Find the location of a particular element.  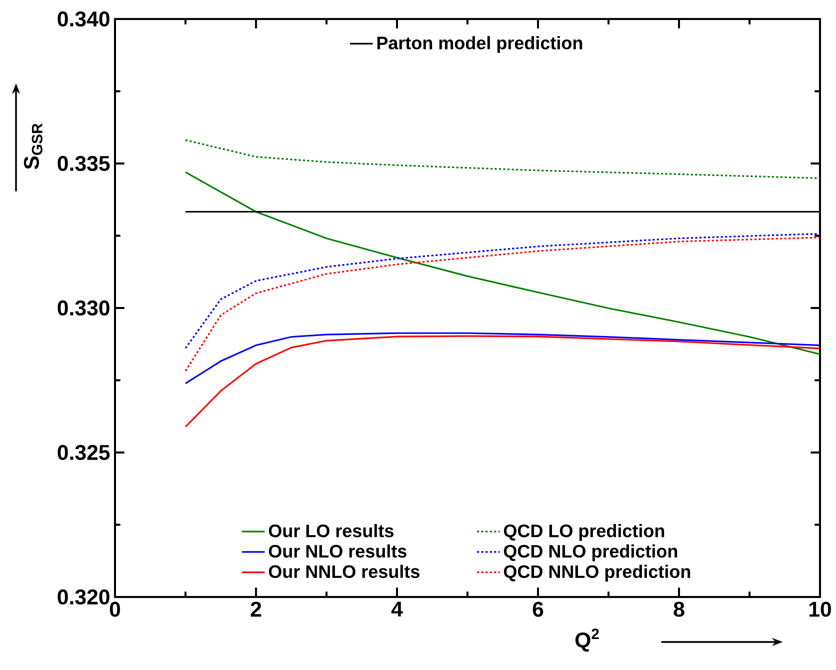

legend-label: QCD NLO prediction is located at coordinates (591, 553).